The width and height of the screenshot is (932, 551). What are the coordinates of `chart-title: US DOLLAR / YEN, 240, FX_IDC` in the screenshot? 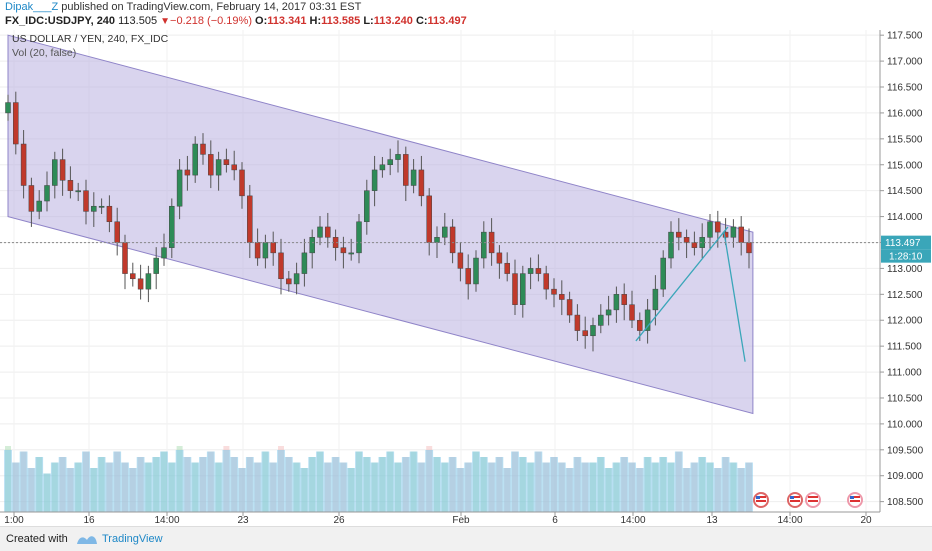 It's located at (90, 39).